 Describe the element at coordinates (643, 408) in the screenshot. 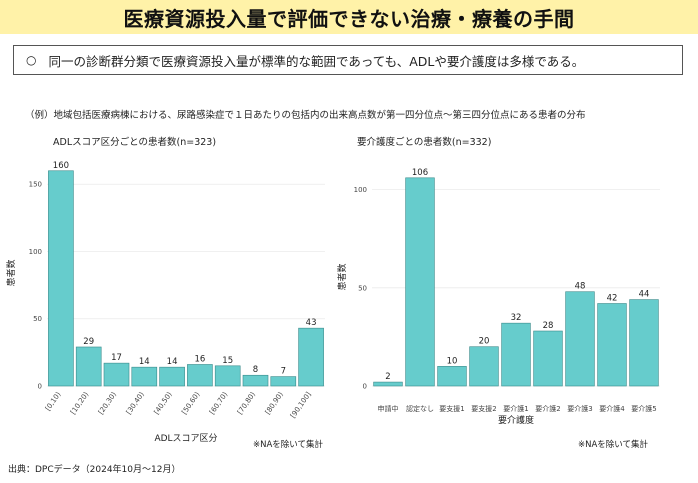

I see `care-x-tick-label: 要介護5` at that location.